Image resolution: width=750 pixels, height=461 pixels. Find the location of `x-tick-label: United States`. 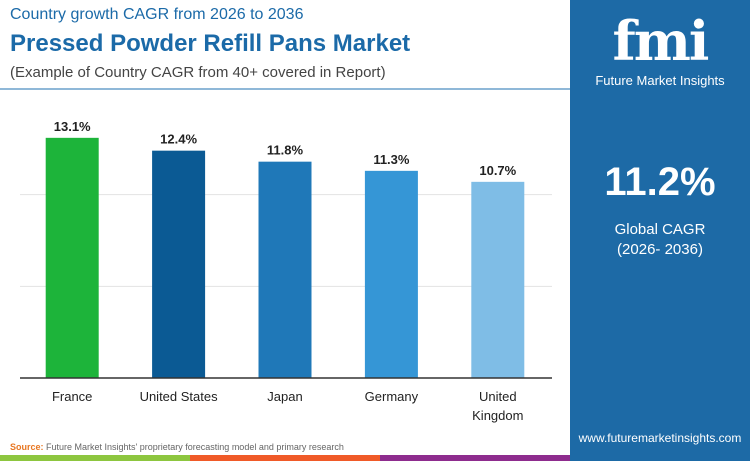

x-tick-label: United States is located at coordinates (179, 396).